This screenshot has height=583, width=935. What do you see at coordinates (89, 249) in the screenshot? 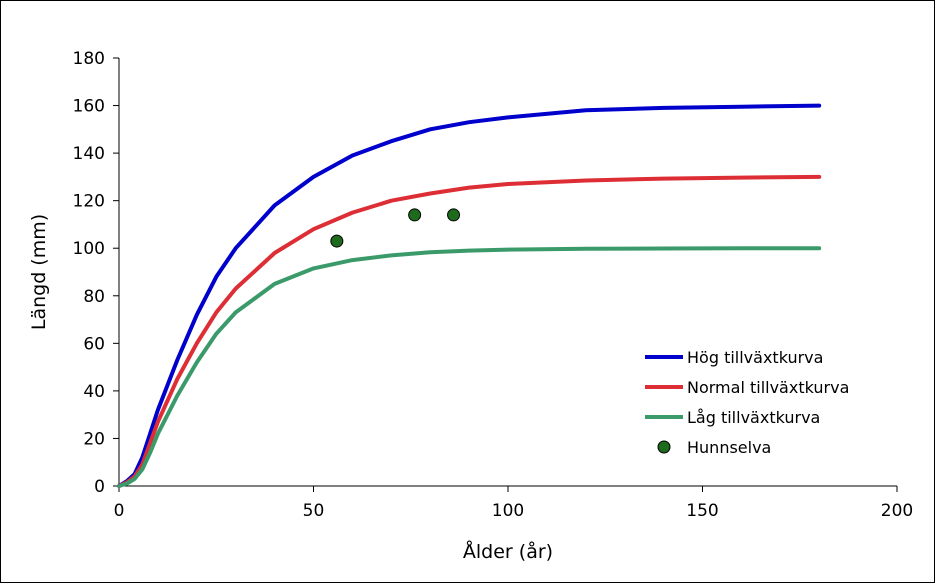
I see `y-tick-label: 100` at bounding box center [89, 249].